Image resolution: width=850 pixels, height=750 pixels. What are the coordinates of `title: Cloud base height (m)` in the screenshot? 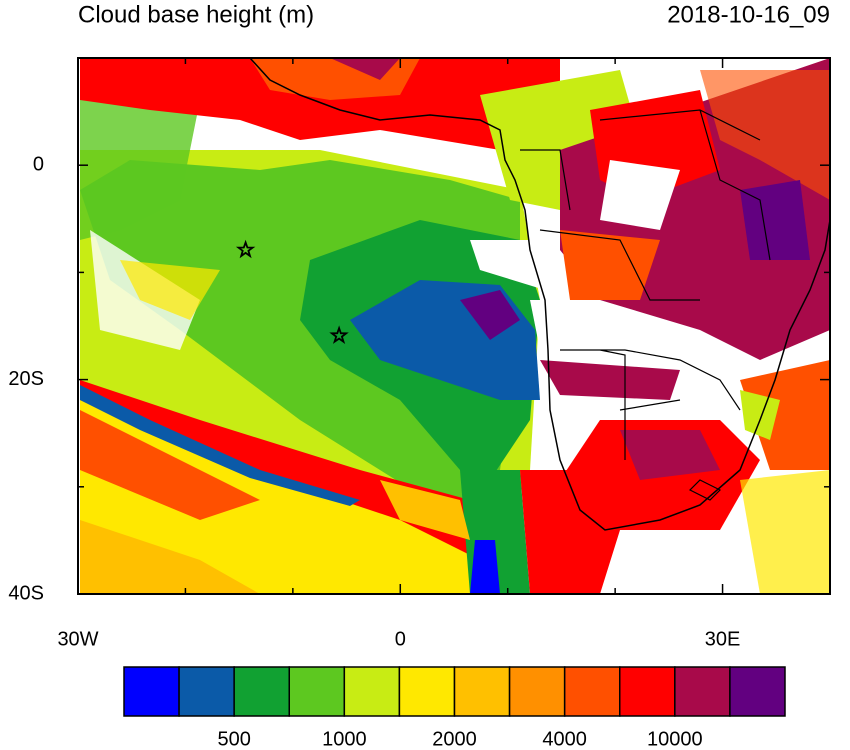 It's located at (196, 14).